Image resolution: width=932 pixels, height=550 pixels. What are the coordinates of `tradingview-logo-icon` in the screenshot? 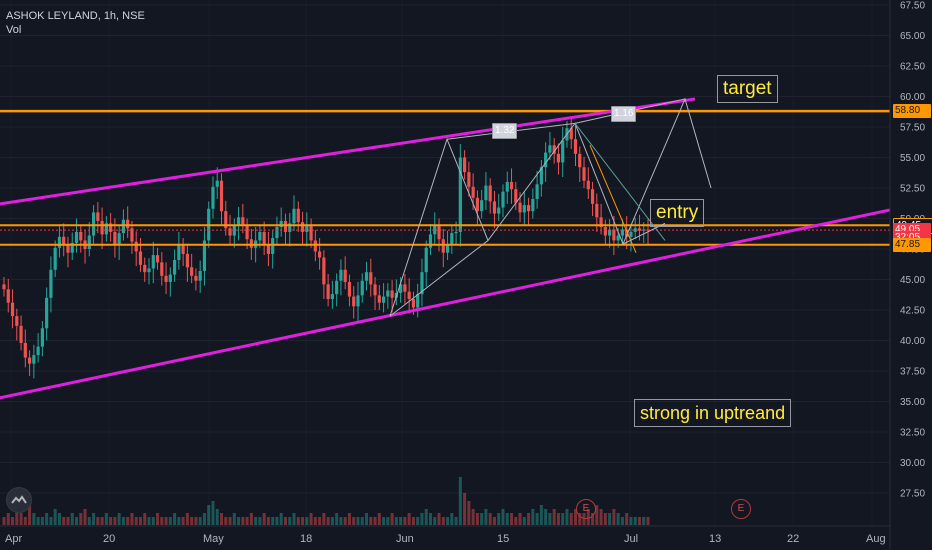 It's located at (19, 500).